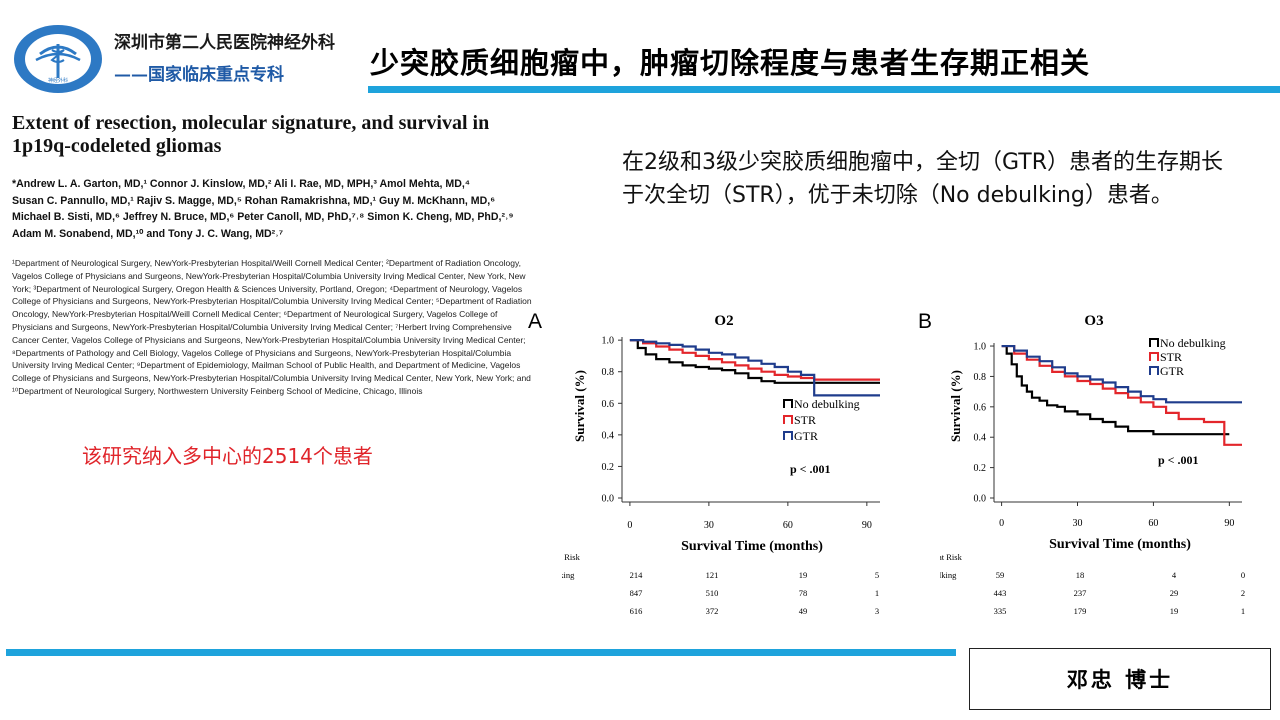  Describe the element at coordinates (730, 63) in the screenshot. I see `slide-title: 少突胶质细胞瘤中，肿瘤切除程度与患者生存期正相关` at that location.